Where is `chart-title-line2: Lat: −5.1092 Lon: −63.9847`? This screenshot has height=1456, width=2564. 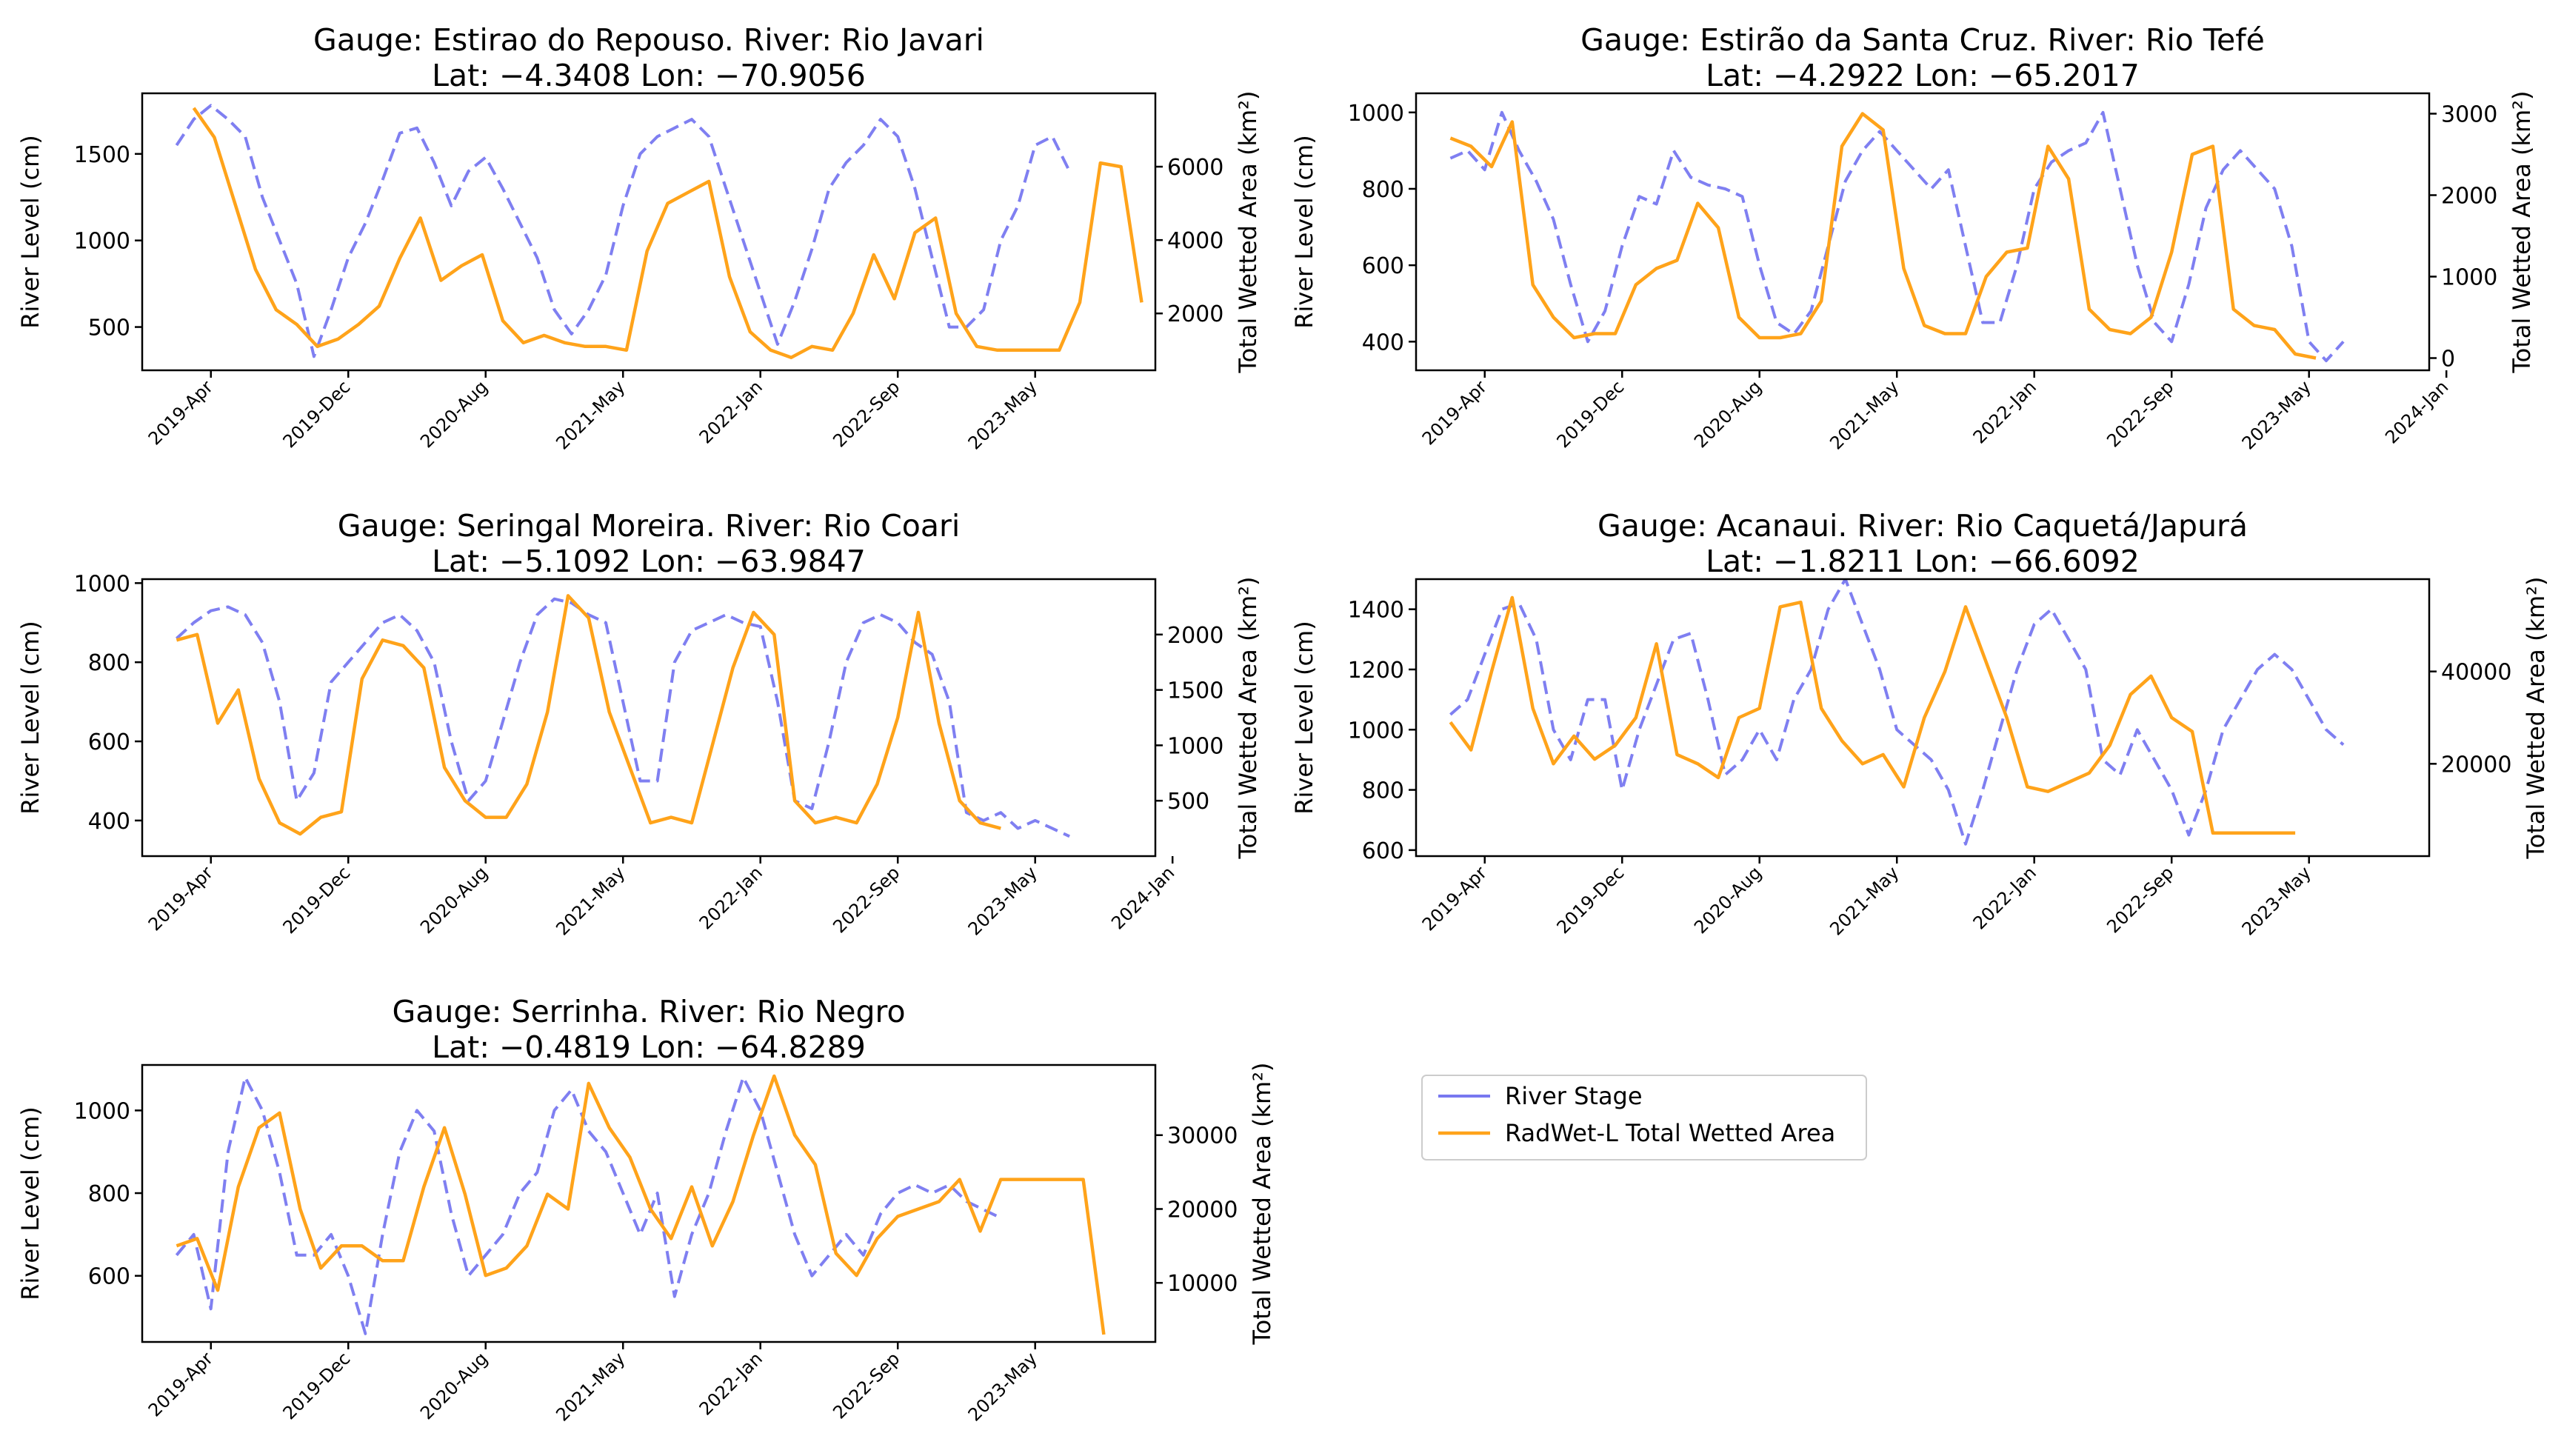 chart-title-line2: Lat: −5.1092 Lon: −63.9847 is located at coordinates (649, 561).